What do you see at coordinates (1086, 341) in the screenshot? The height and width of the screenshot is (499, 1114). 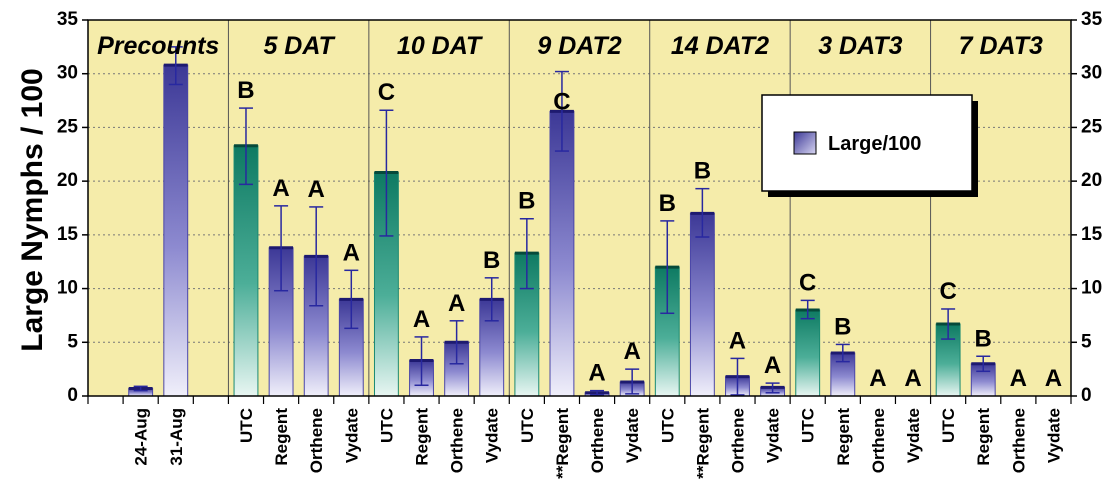 I see `y-tick-label-right: 5` at bounding box center [1086, 341].